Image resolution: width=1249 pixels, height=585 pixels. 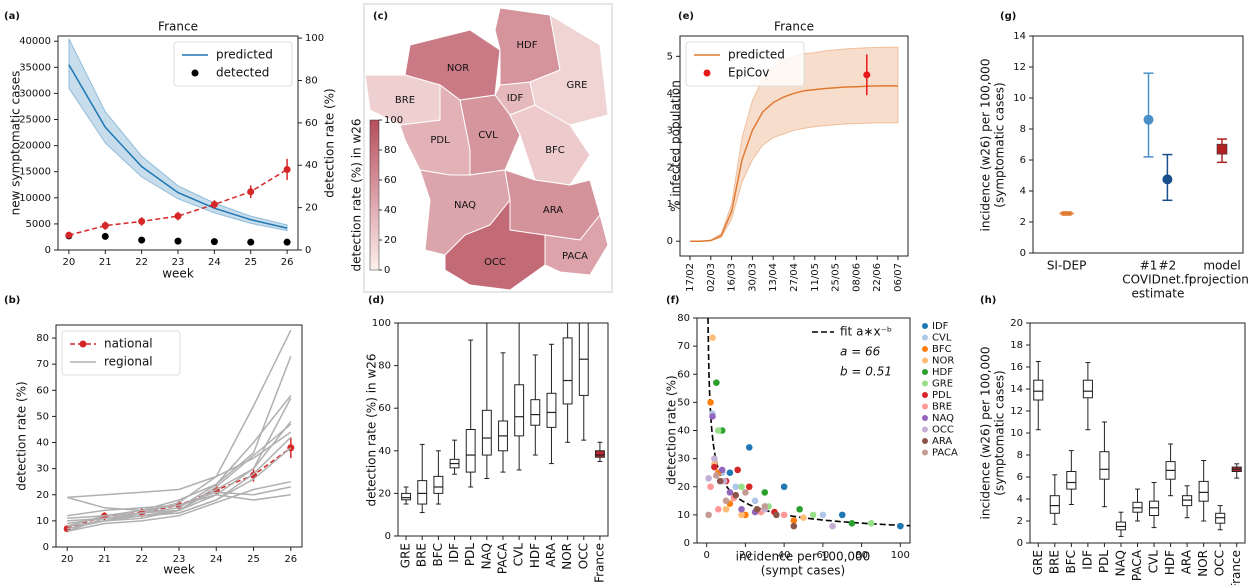 I want to click on colorbar-label: detection rate (%) in w26, so click(x=357, y=194).